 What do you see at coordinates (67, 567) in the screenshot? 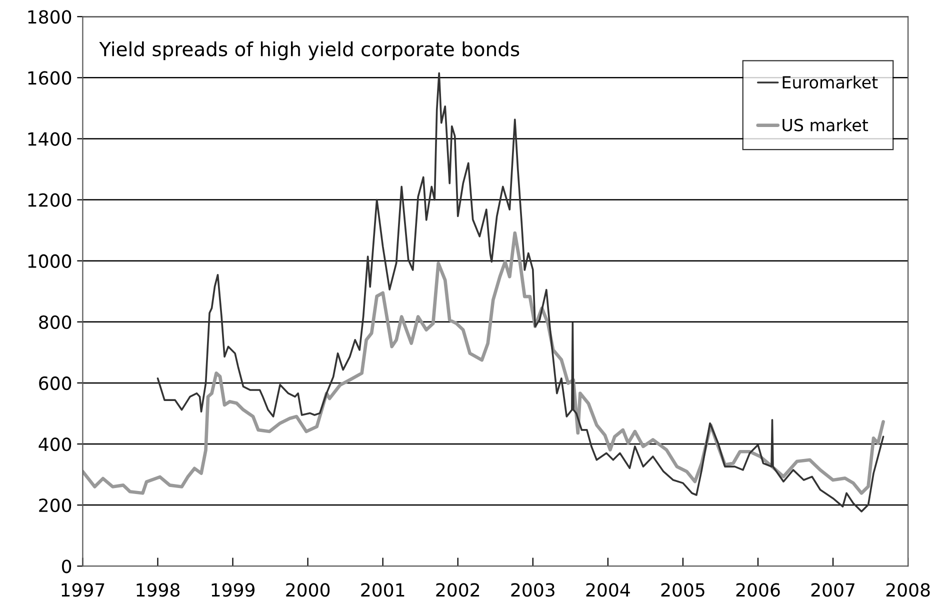
I see `y-tick-label: 0` at bounding box center [67, 567].